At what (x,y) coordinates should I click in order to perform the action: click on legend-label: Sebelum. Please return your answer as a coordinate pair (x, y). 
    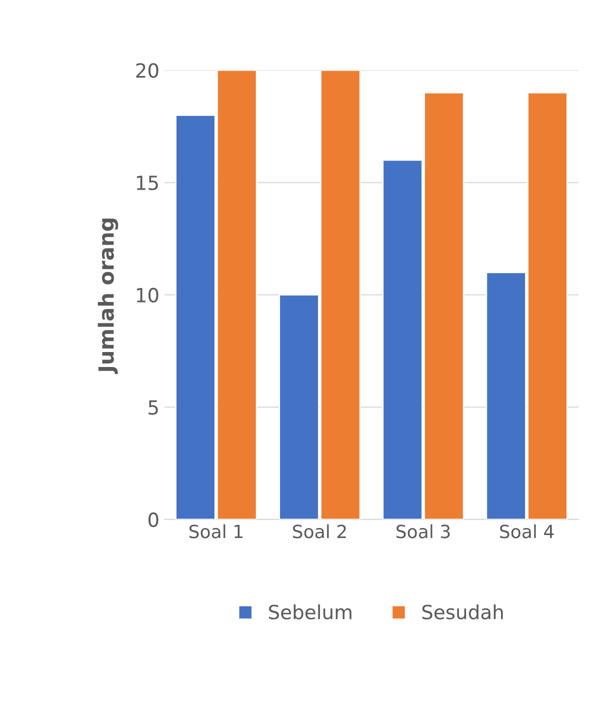
    Looking at the image, I should click on (310, 612).